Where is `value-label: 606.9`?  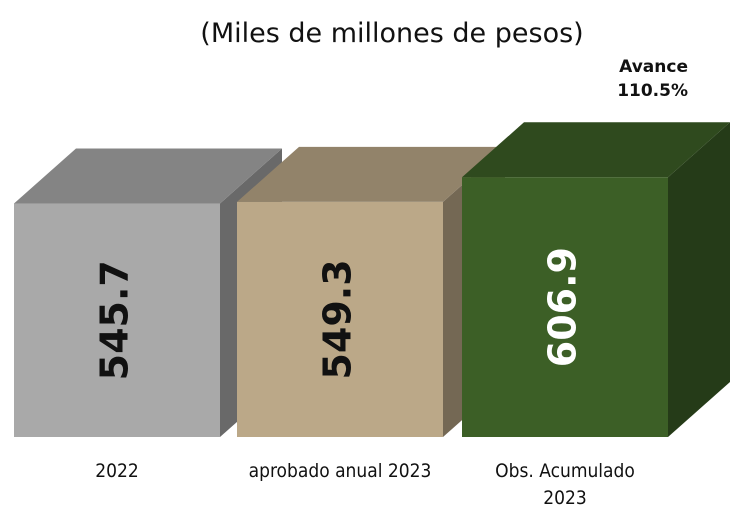 value-label: 606.9 is located at coordinates (563, 307).